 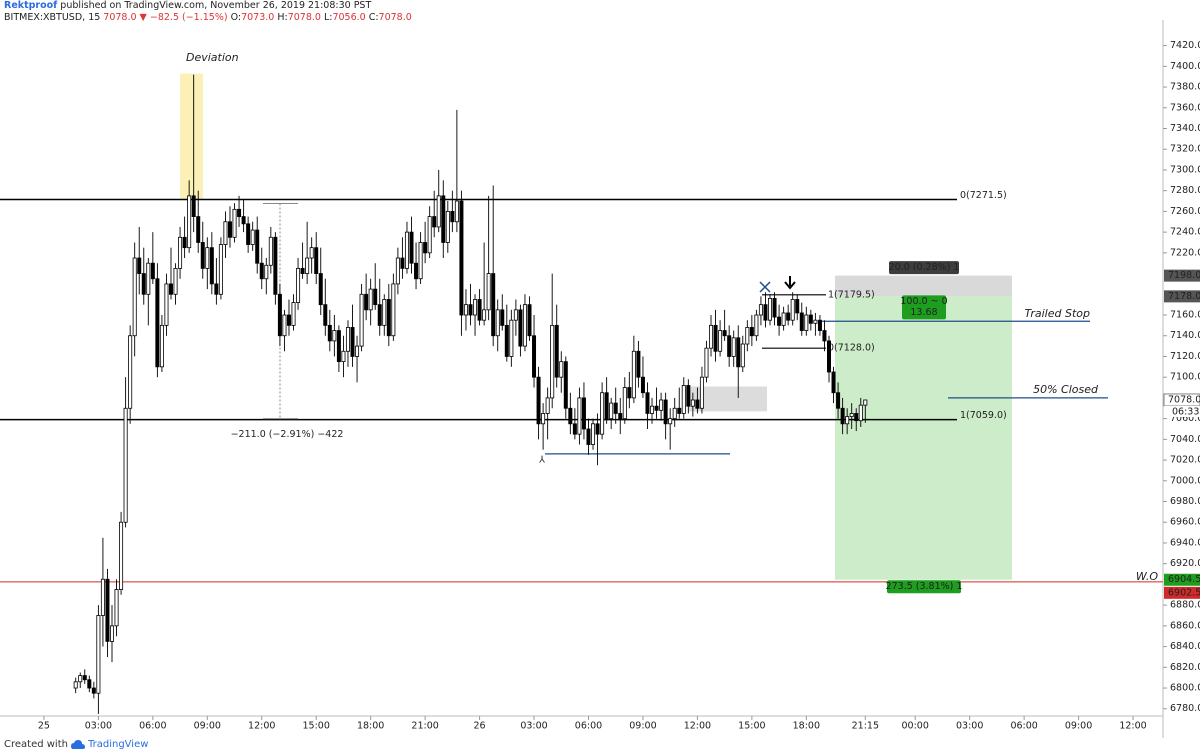 What do you see at coordinates (924, 267) in the screenshot?
I see `stop-label: 20.0 (0.28%) 1` at bounding box center [924, 267].